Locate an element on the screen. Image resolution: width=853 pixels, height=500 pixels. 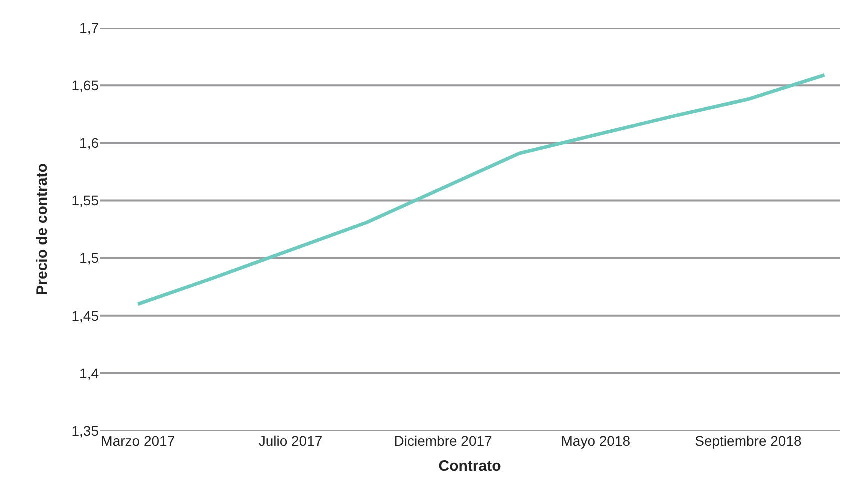
y-tick-label: 1,5 is located at coordinates (90, 258).